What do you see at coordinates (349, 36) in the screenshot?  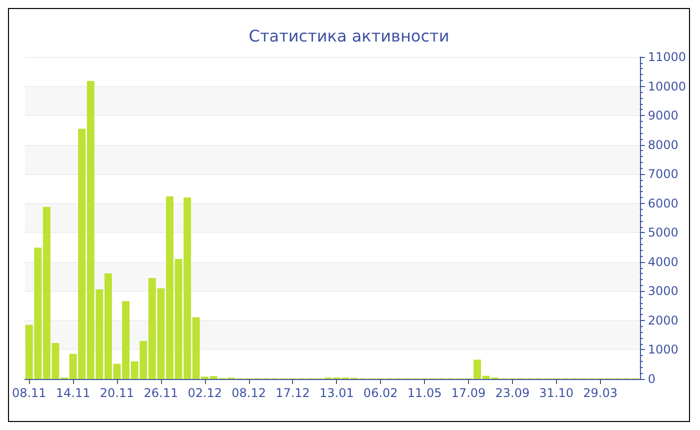 I see `chart-title: Статистика активности` at bounding box center [349, 36].